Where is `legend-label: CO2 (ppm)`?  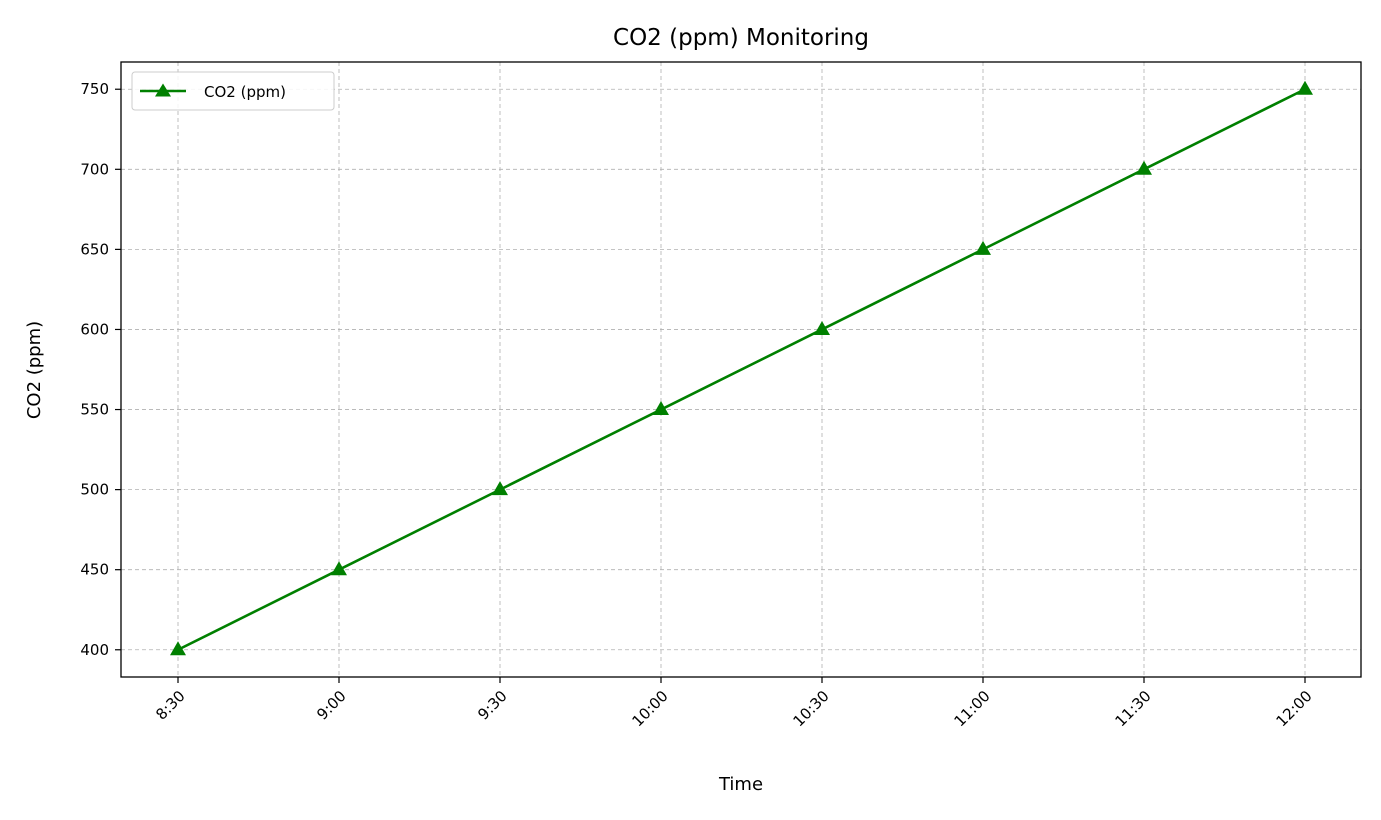 legend-label: CO2 (ppm) is located at coordinates (245, 92).